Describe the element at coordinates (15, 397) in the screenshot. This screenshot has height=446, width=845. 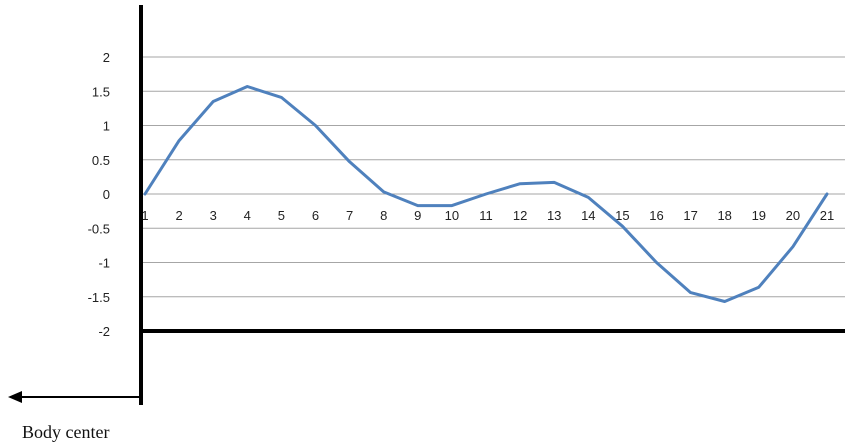
I see `arrow-left-icon` at that location.